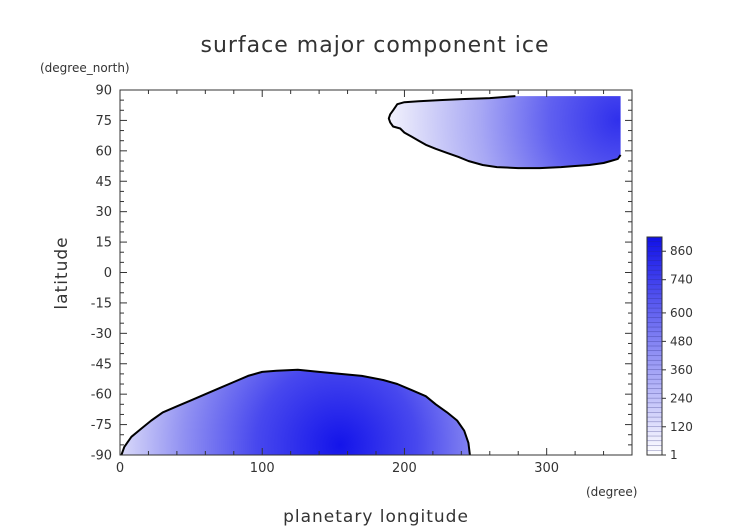 This screenshot has width=751, height=531. Describe the element at coordinates (101, 364) in the screenshot. I see `y-tick-label: -45` at that location.